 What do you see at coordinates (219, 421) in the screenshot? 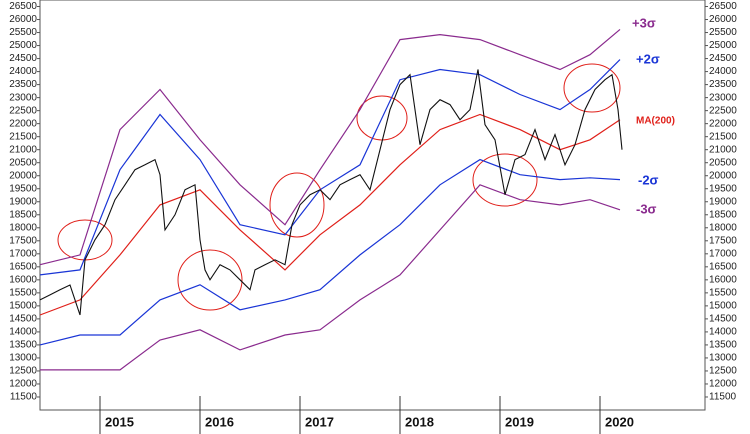
I see `x-tick-label: 2016` at bounding box center [219, 421].